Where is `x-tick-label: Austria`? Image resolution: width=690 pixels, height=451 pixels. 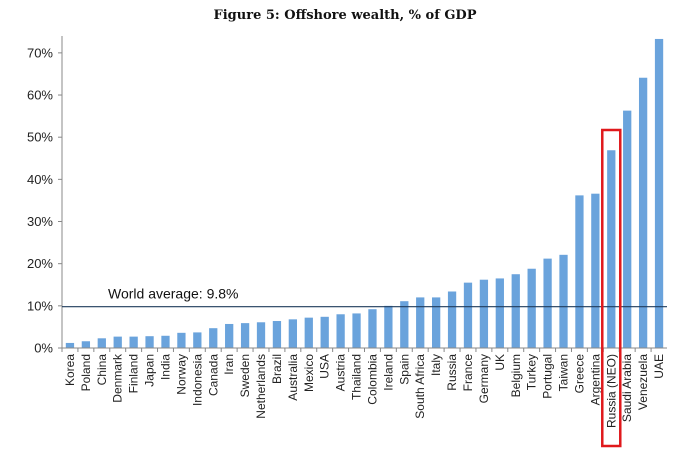
x-tick-label: Austria is located at coordinates (341, 373).